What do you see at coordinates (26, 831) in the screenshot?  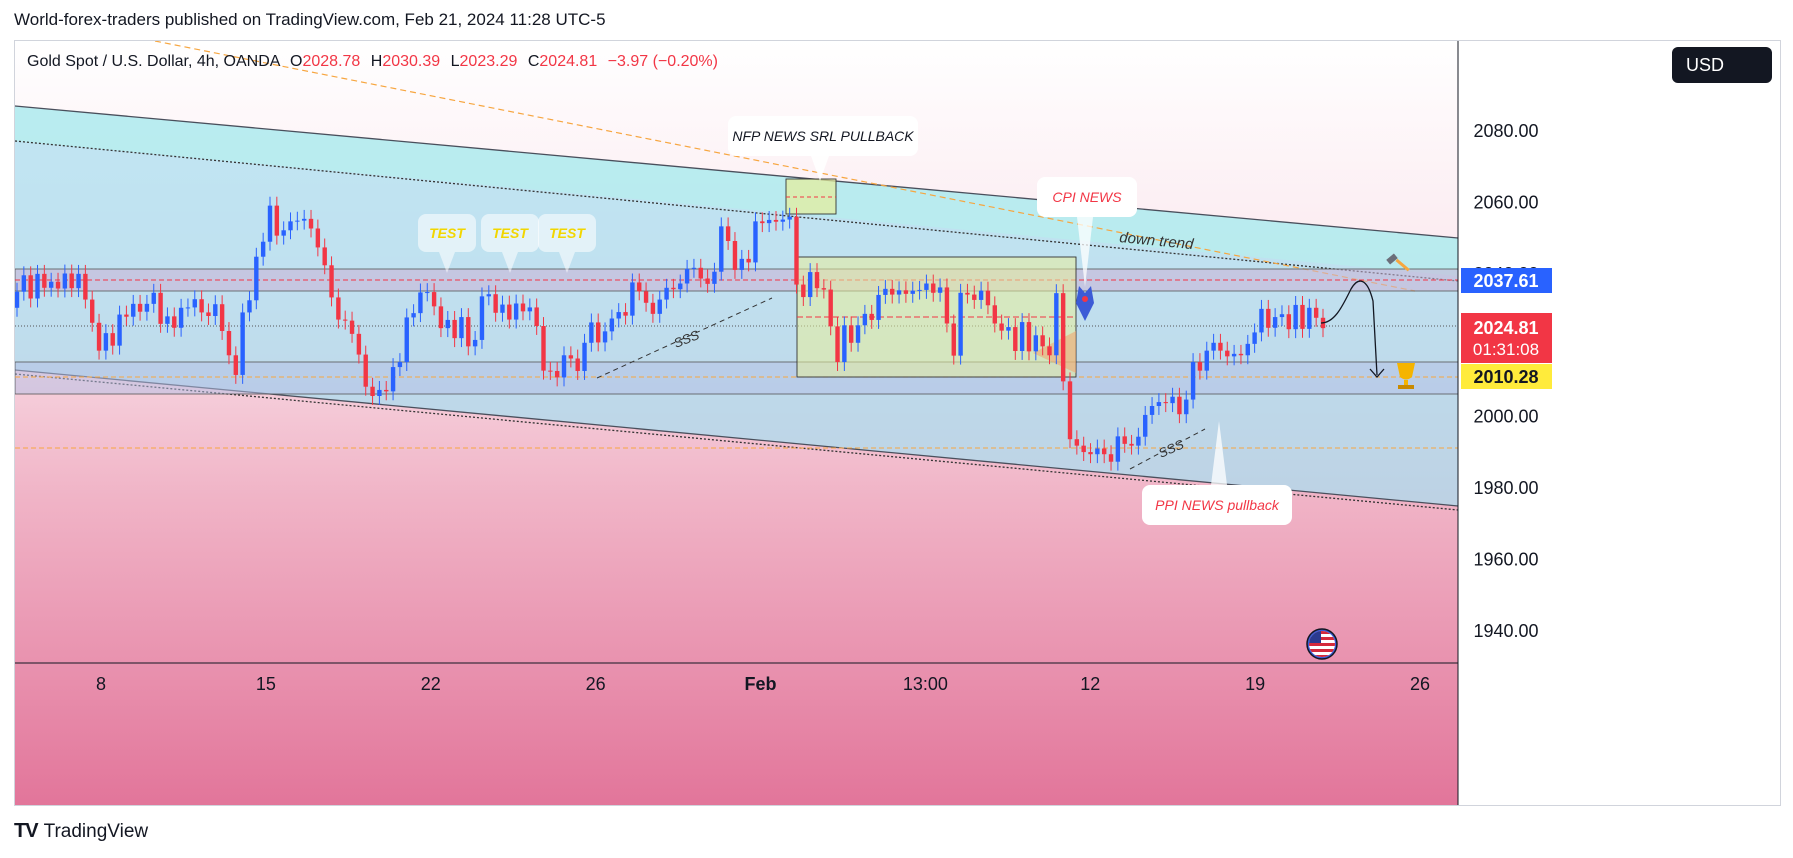 I see `tradingview-logo-icon: TV` at bounding box center [26, 831].